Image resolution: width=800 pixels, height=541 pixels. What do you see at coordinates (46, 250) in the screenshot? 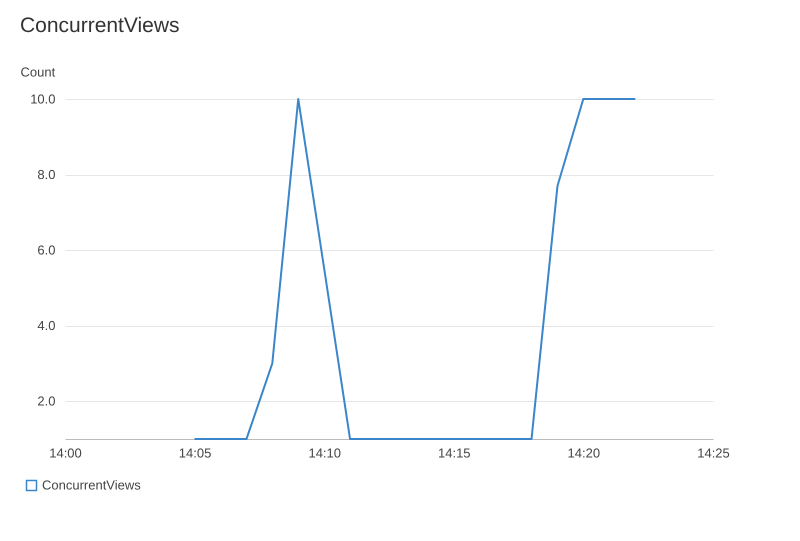
I see `y-tick-label: 6.0` at bounding box center [46, 250].